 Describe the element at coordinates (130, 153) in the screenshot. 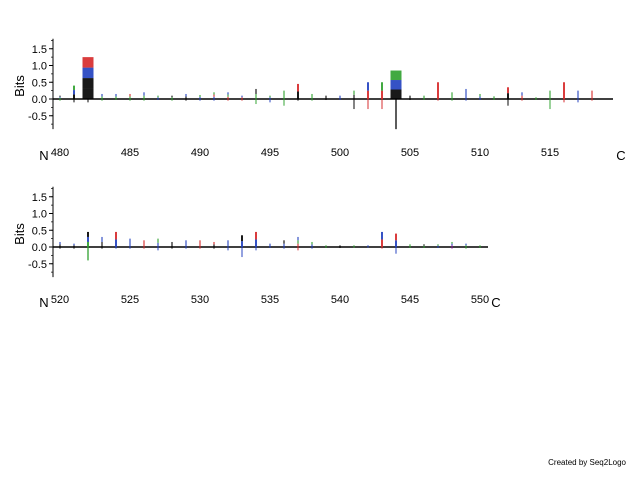

I see `x-tick-label: 485` at that location.